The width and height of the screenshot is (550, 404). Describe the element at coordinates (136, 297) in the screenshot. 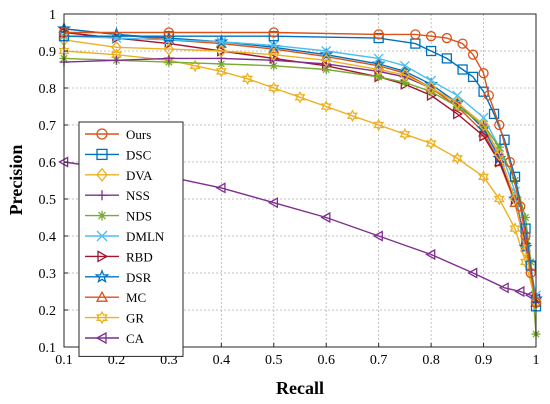

I see `legend-label: MC` at that location.